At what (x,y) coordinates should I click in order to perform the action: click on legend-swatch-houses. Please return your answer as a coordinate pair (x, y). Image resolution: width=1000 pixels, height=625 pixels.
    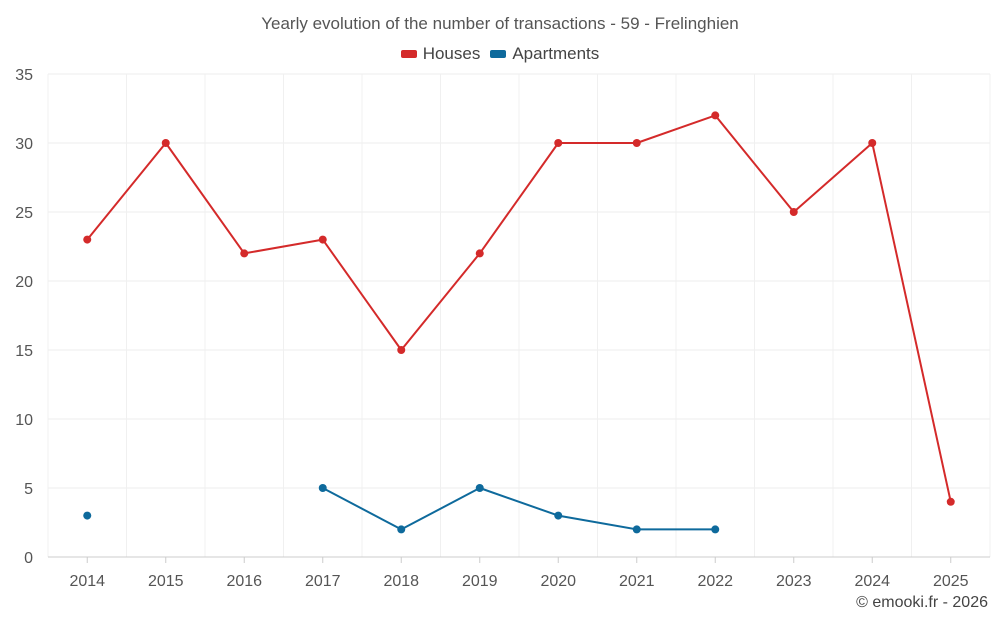
    Looking at the image, I should click on (408, 54).